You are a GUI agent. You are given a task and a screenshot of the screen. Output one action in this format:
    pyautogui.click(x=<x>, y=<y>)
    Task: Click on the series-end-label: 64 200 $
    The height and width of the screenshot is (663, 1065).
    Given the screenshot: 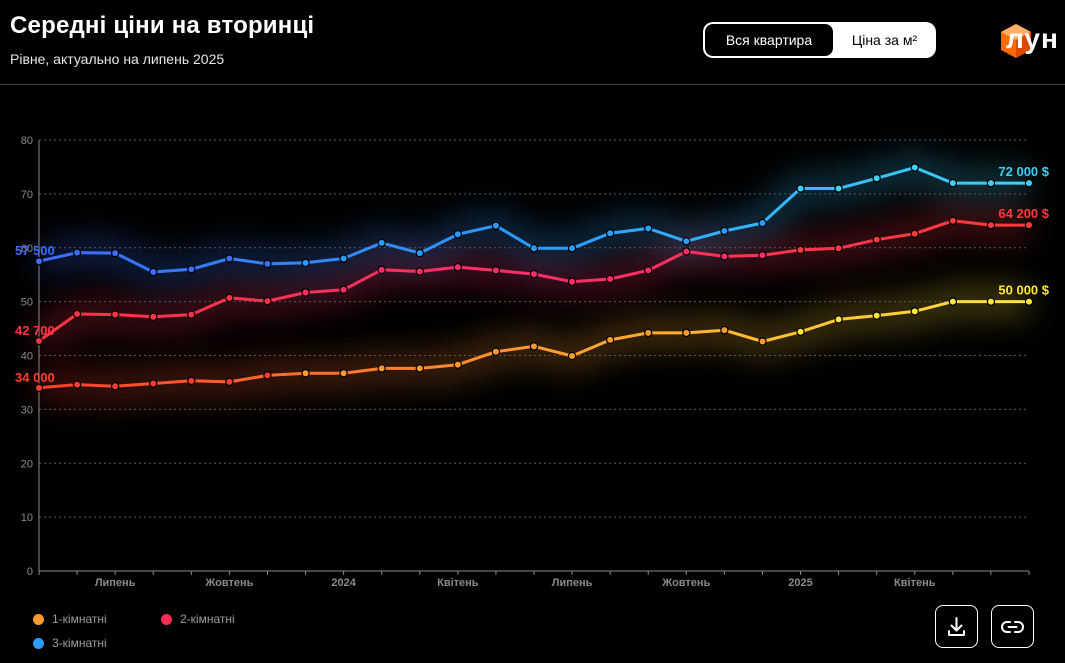 What is the action you would take?
    pyautogui.click(x=1023, y=213)
    